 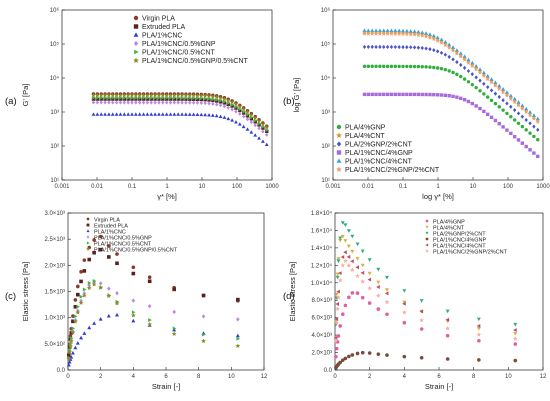 What do you see at coordinates (321, 354) in the screenshot?
I see `y-tick-label: 2.0×10³` at bounding box center [321, 354].